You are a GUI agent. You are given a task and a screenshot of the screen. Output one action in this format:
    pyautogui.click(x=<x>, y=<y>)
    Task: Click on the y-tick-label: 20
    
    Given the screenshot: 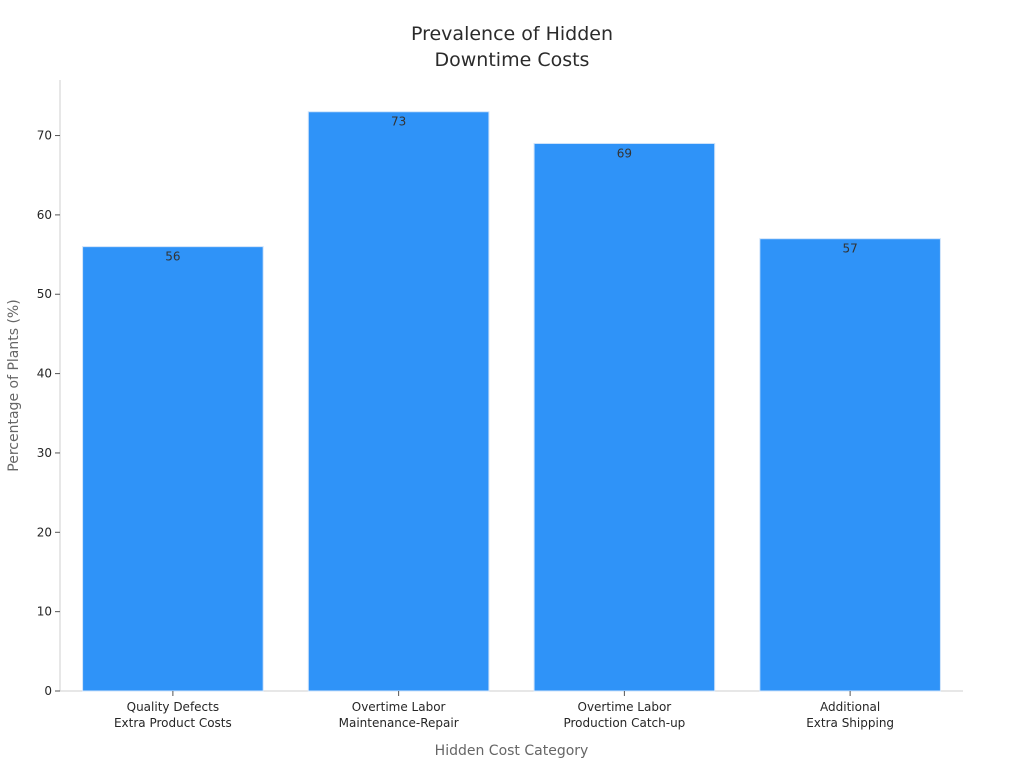 What is the action you would take?
    pyautogui.click(x=44, y=532)
    